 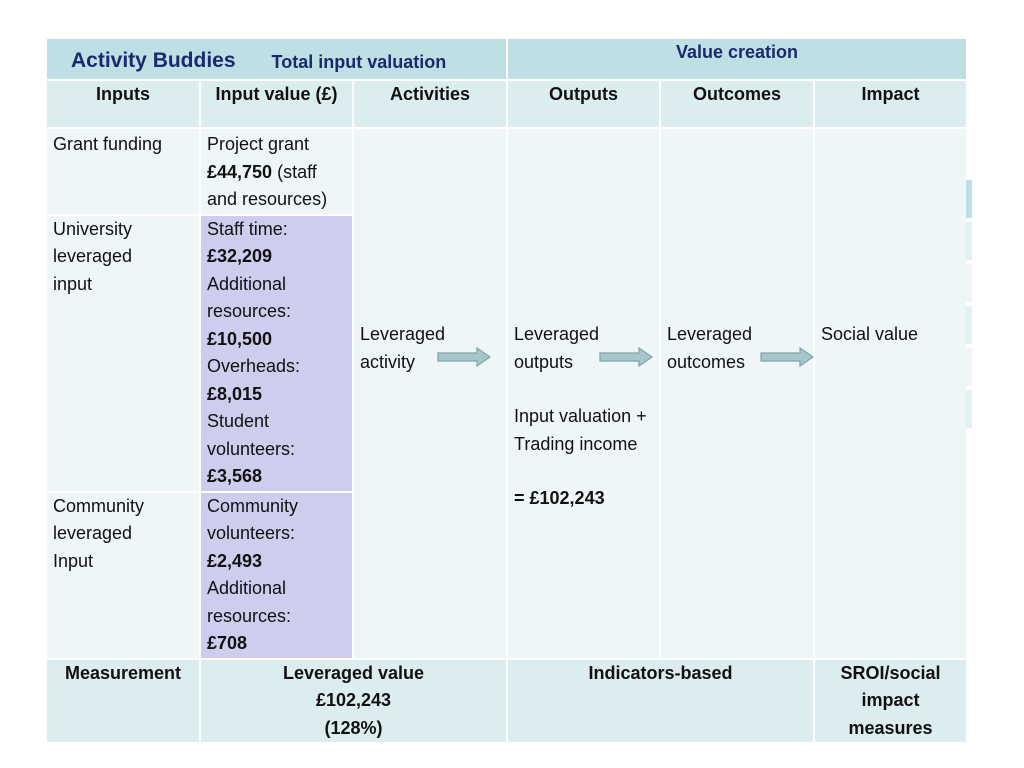 What do you see at coordinates (353, 727) in the screenshot?
I see `leveraged-value-percent: (128%)` at bounding box center [353, 727].